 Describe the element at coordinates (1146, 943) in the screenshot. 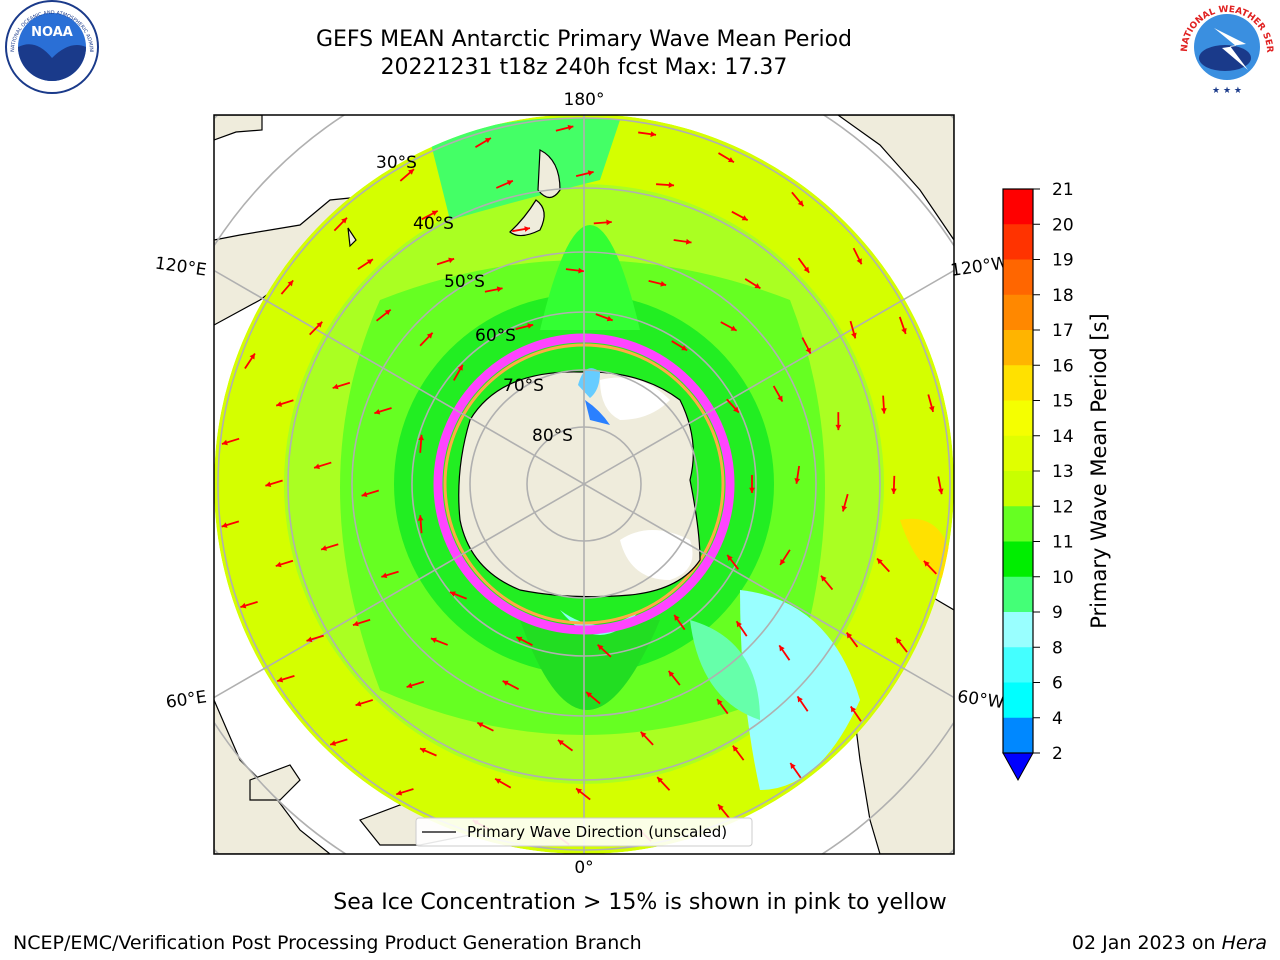

I see `footer-date-text: 02 Jan 2023 on` at that location.